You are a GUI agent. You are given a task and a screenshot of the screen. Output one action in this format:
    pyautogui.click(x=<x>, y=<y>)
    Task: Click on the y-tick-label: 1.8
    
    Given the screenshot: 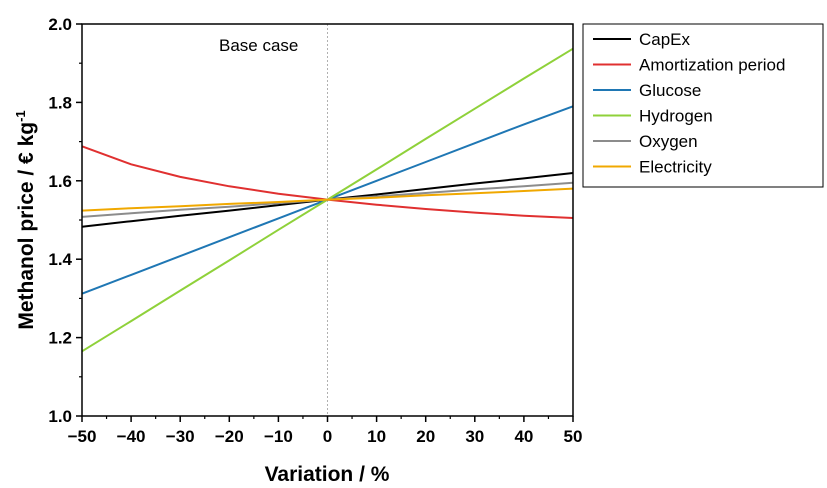 What is the action you would take?
    pyautogui.click(x=60, y=102)
    